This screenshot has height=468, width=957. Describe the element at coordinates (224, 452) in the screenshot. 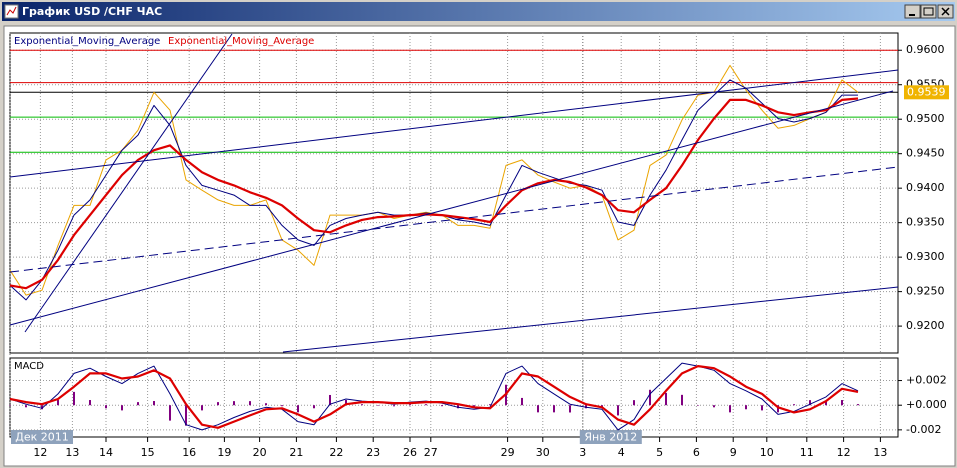

I see `x-tick-label: 19` at that location.